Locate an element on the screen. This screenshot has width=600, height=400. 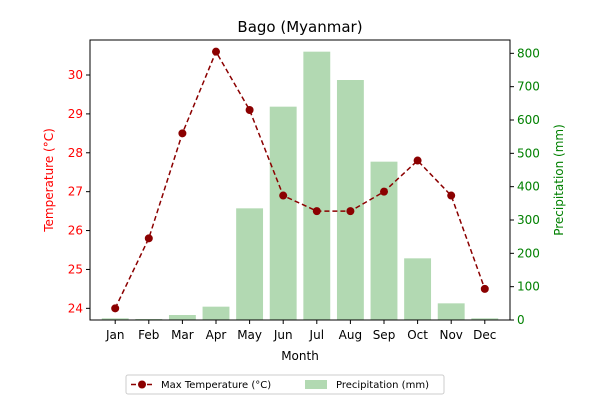
precipitation-bar-jul is located at coordinates (317, 186).